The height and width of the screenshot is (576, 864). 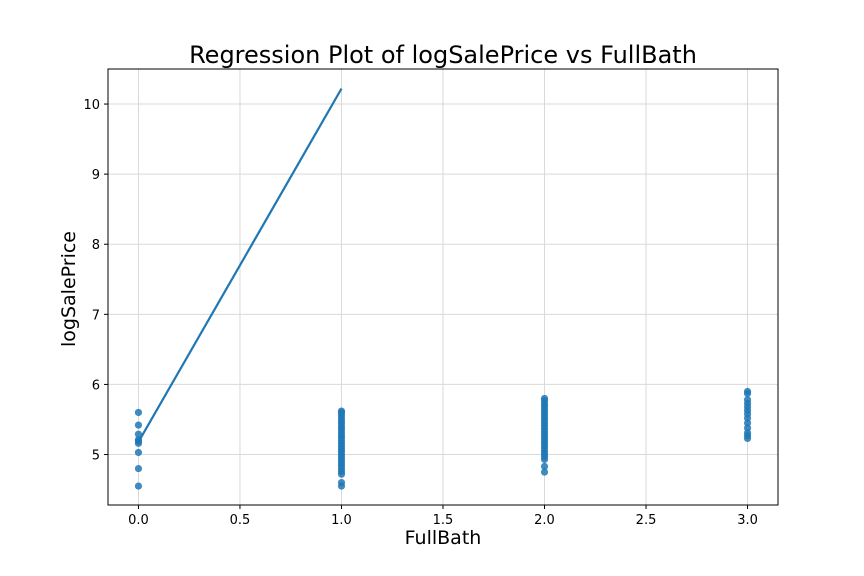 I want to click on y-tick-label: 6, so click(x=96, y=385).